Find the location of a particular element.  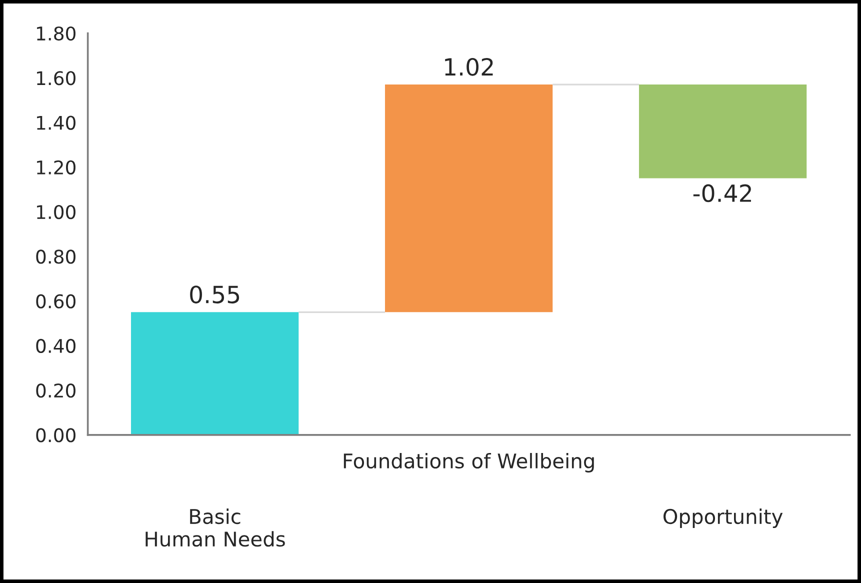

y-tick-label: 1.60 is located at coordinates (56, 78).